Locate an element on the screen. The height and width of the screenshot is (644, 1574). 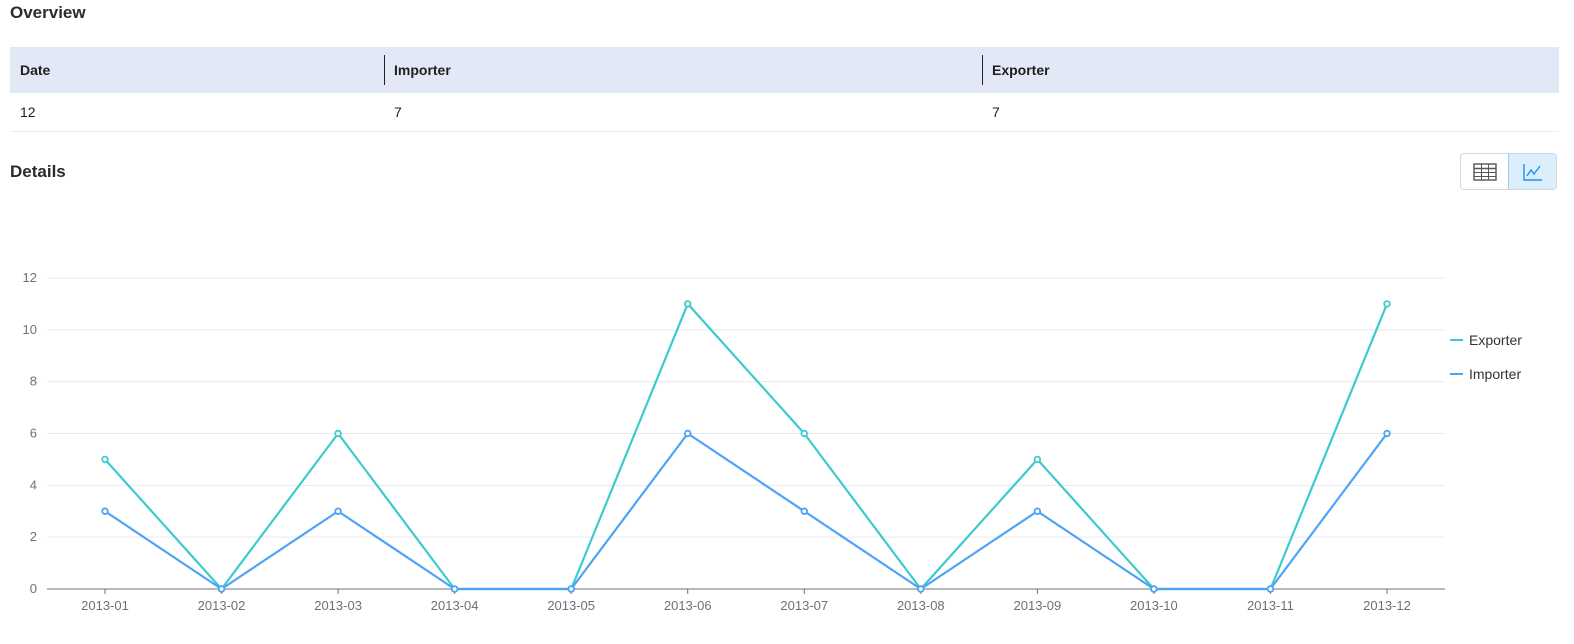
y-tick-label: 6 is located at coordinates (33, 433).